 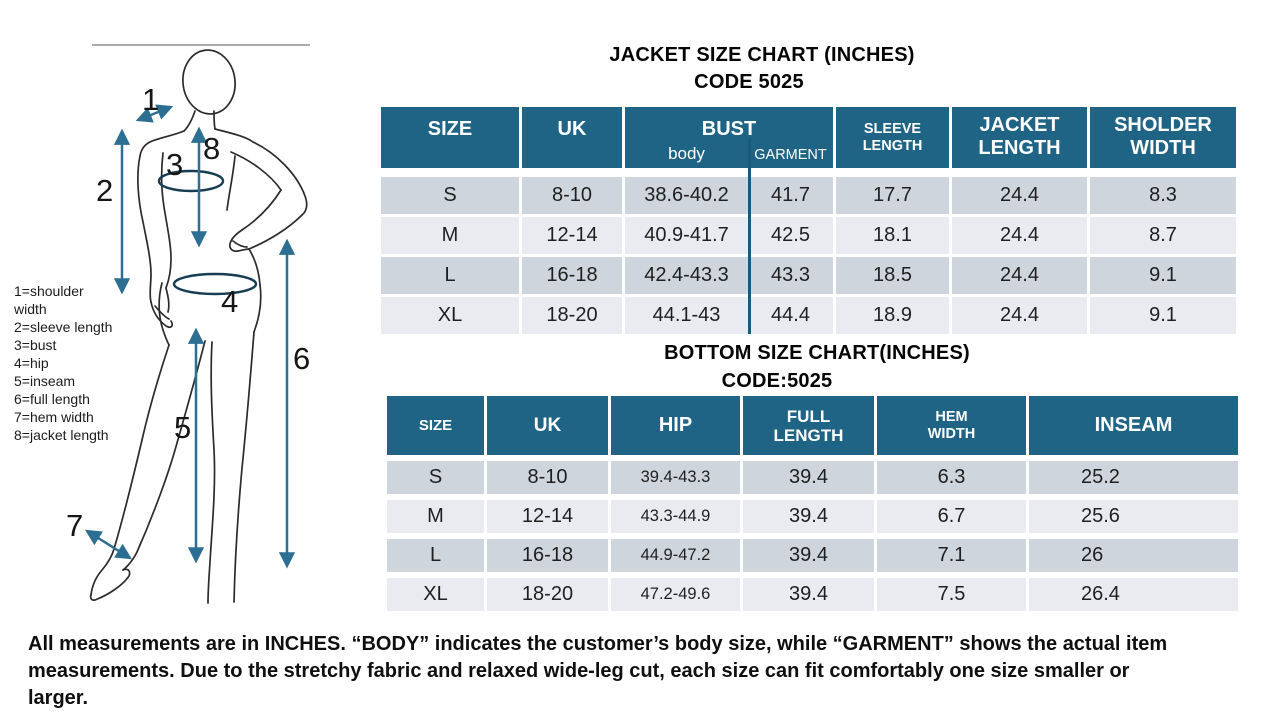 What do you see at coordinates (1133, 516) in the screenshot?
I see `table-cell: 25.6` at bounding box center [1133, 516].